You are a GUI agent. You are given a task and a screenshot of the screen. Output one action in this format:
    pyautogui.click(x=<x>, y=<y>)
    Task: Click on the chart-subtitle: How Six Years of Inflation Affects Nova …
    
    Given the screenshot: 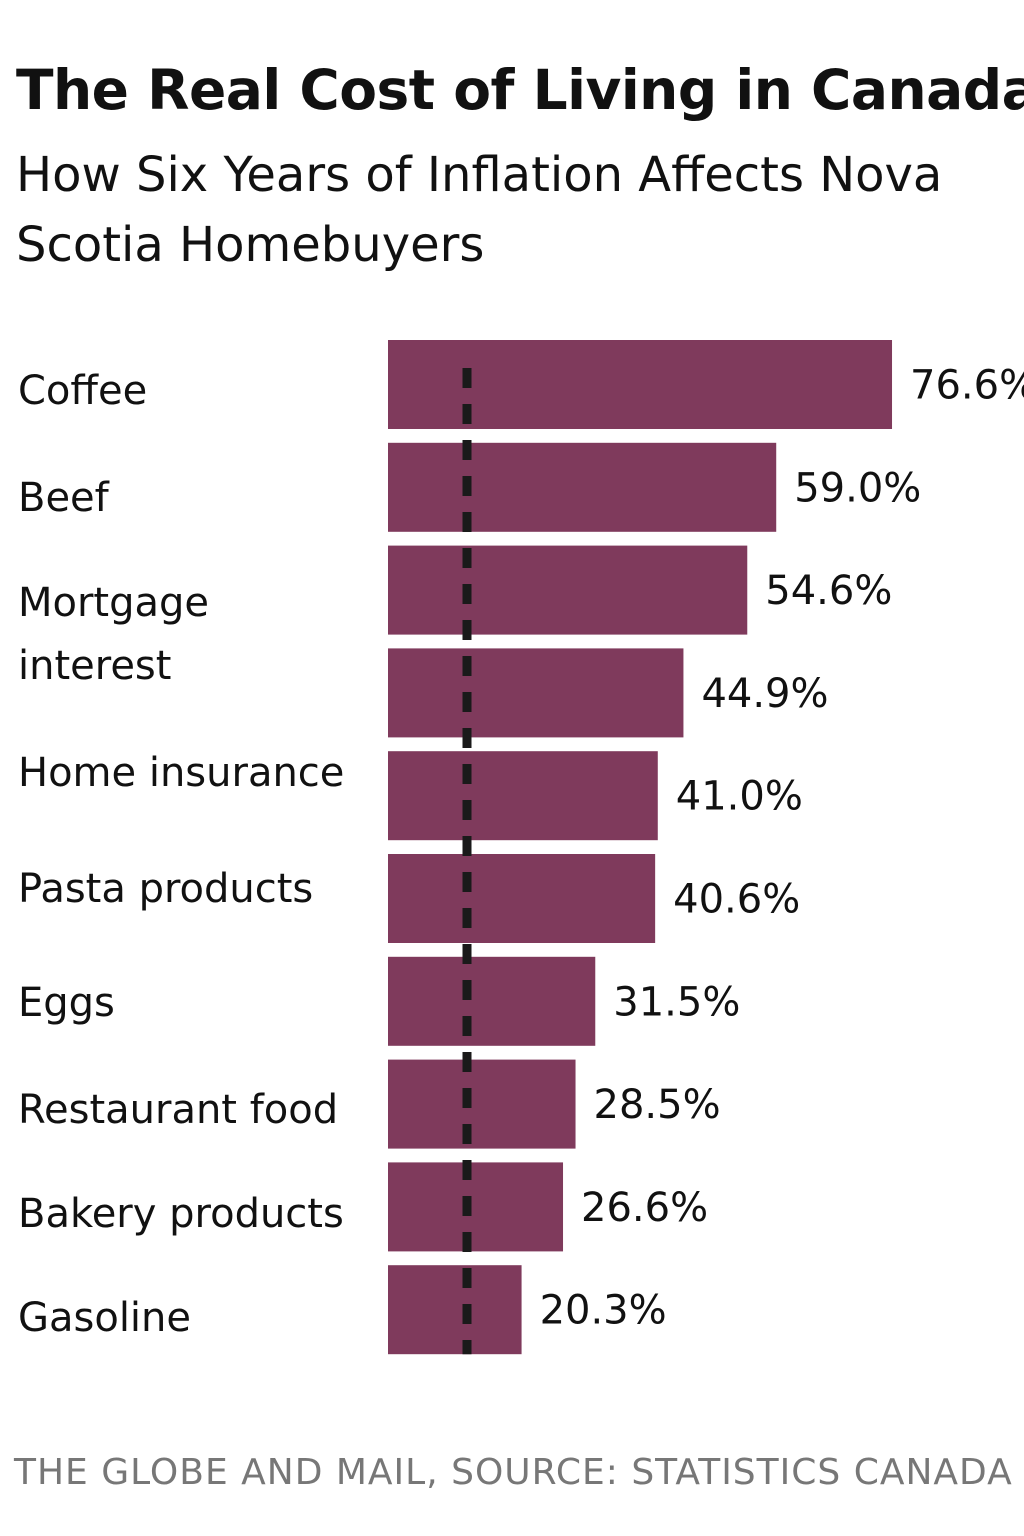 What is the action you would take?
    pyautogui.click(x=479, y=210)
    